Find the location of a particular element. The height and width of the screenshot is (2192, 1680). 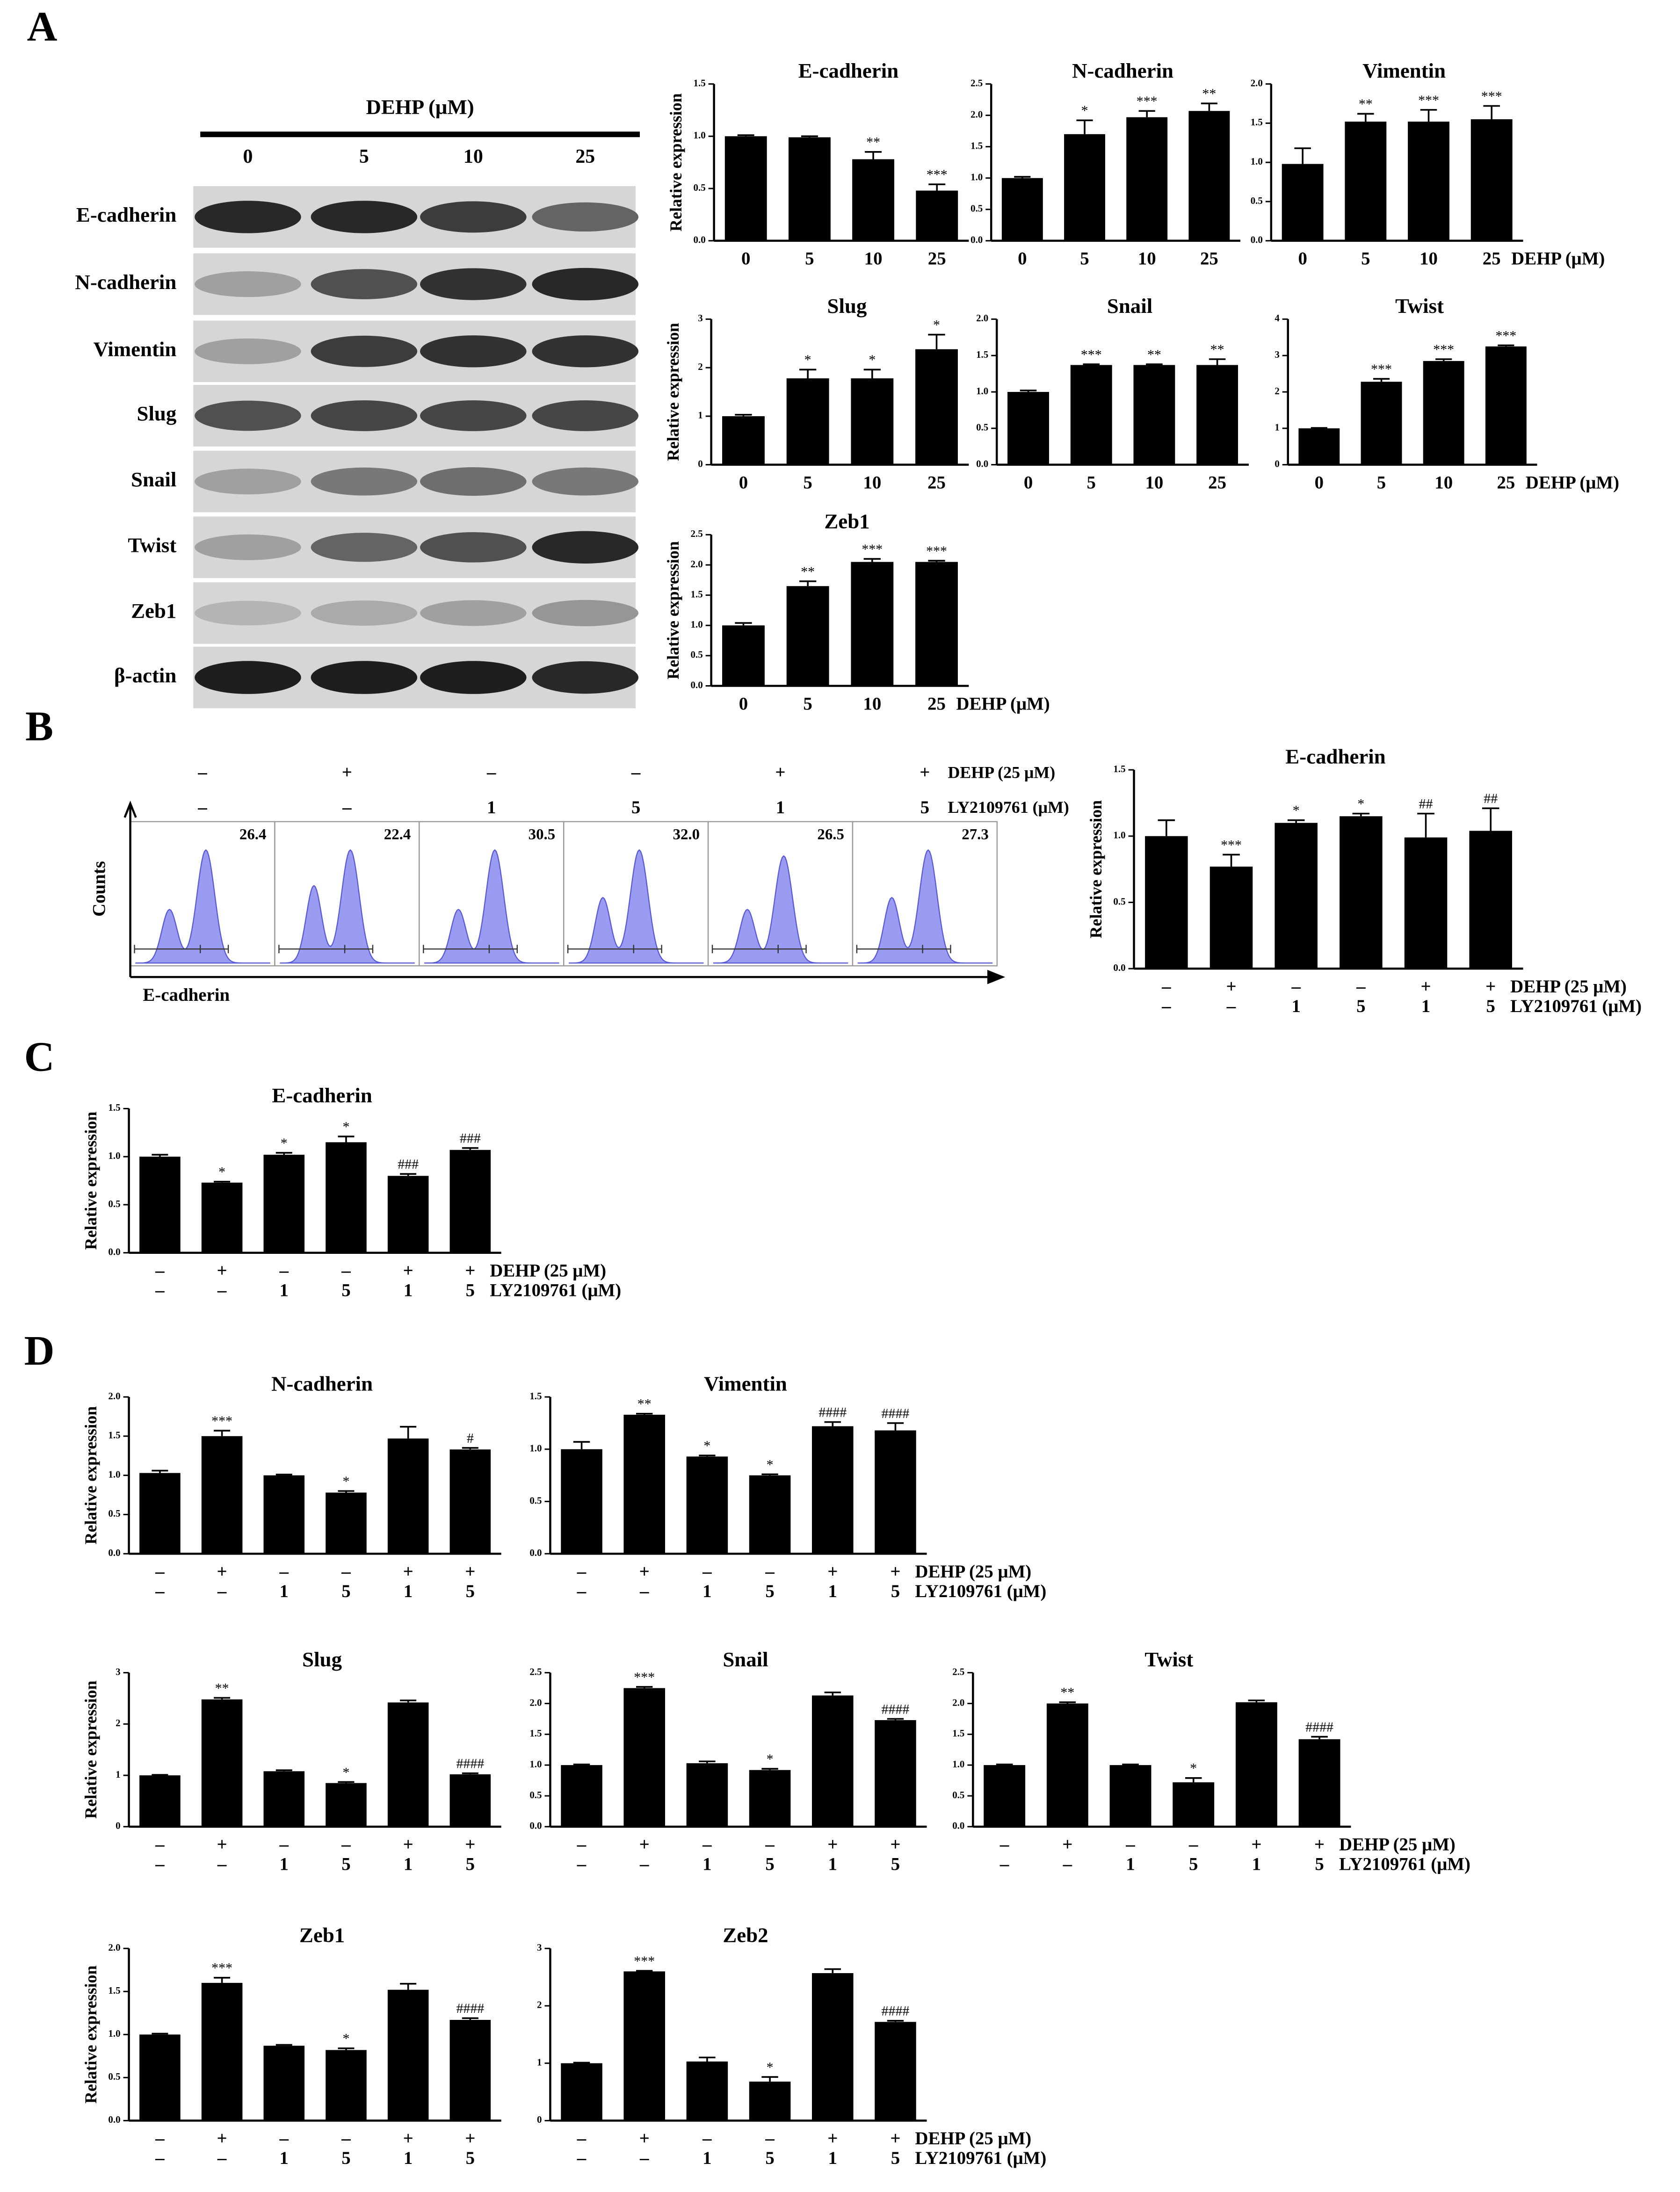

gate-percentage: 26.5 is located at coordinates (830, 834).